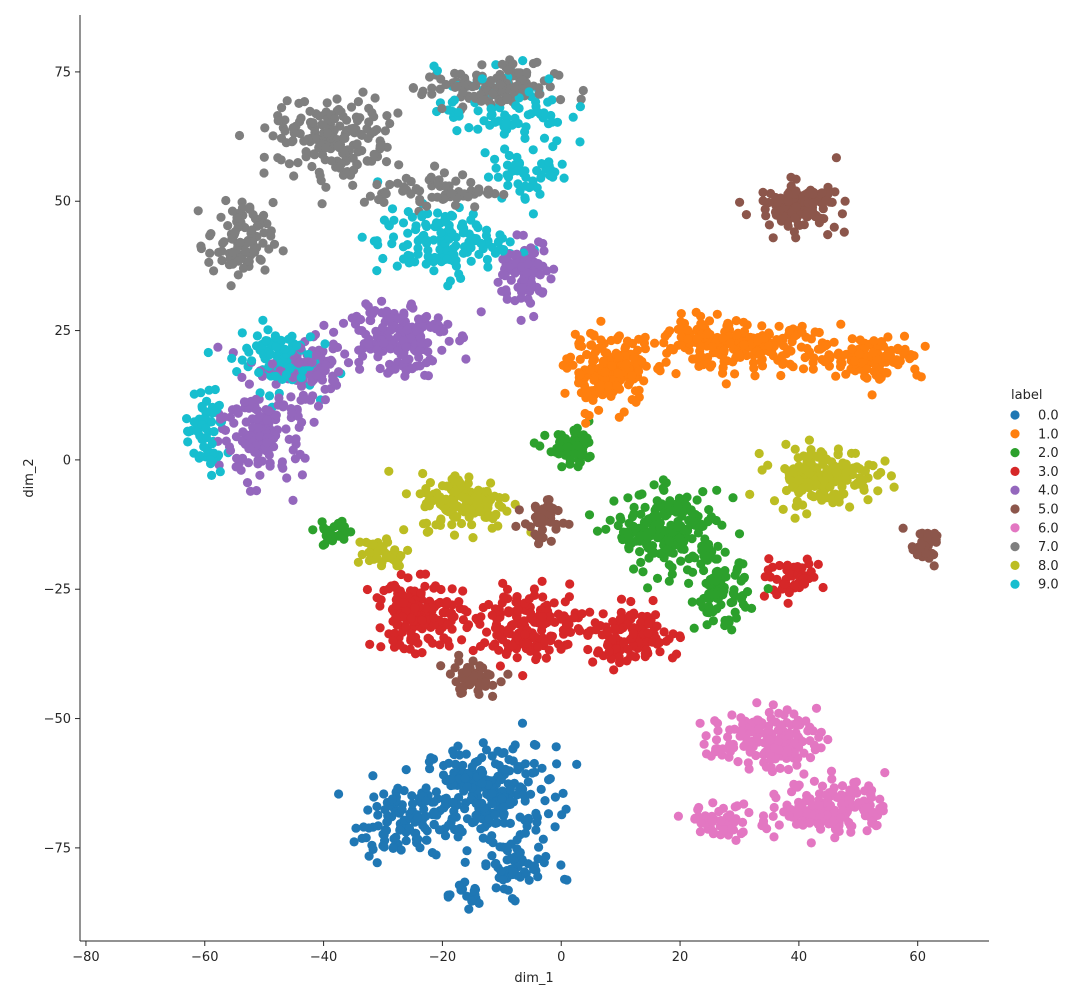  Describe the element at coordinates (533, 978) in the screenshot. I see `x-axis-label: dim_1` at that location.